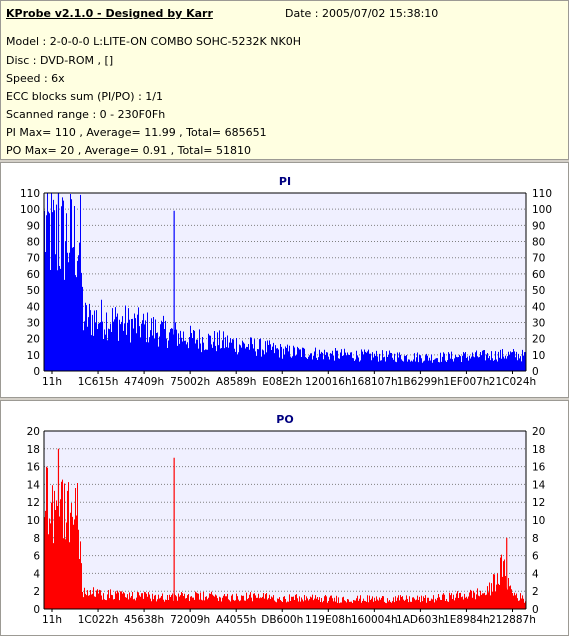 This screenshot has width=569, height=636. Describe the element at coordinates (538, 450) in the screenshot. I see `po-y-tick-right: 18` at that location.